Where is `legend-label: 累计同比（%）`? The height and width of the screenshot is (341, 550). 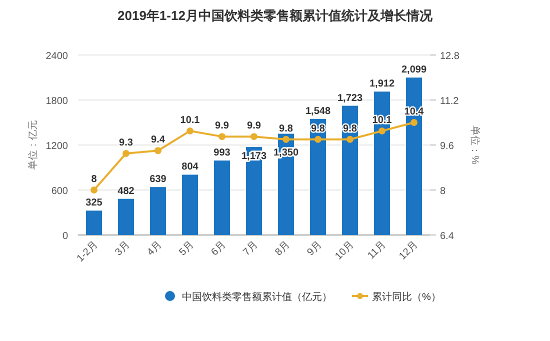 legend-label: 累计同比（%） is located at coordinates (406, 297).